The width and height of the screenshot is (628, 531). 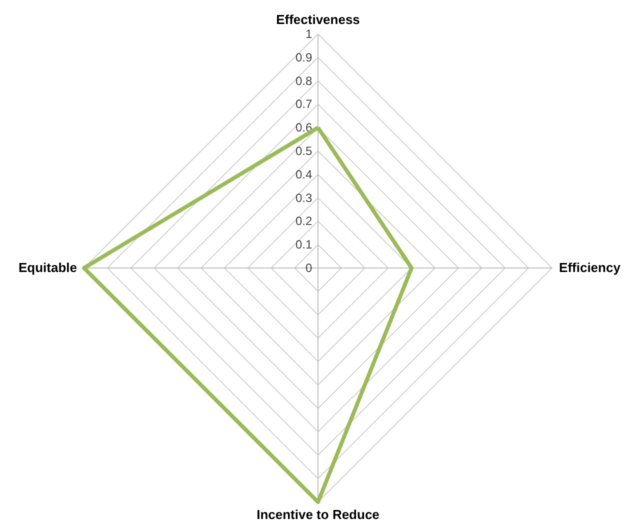 What do you see at coordinates (303, 104) in the screenshot?
I see `y-tick-label: 0.7` at bounding box center [303, 104].